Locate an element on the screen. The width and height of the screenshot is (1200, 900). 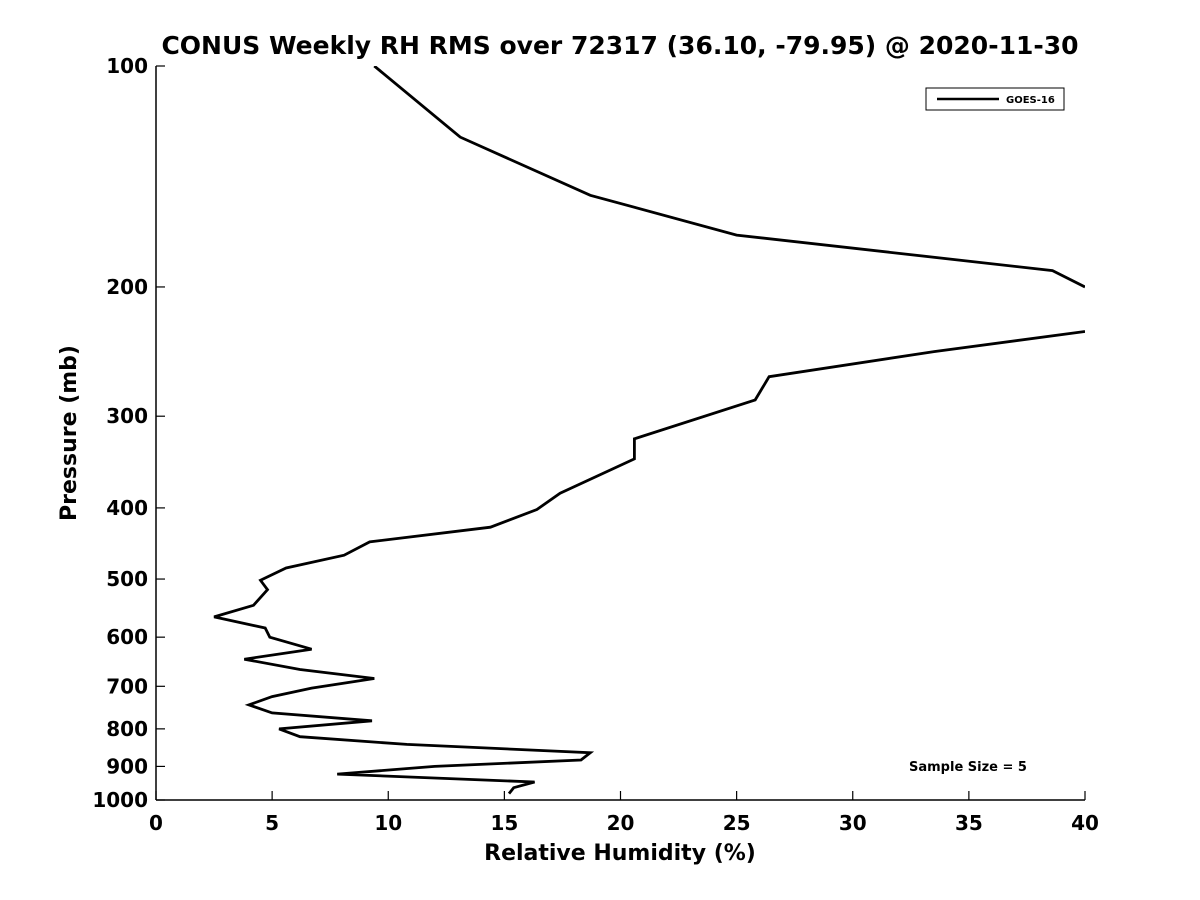
x-axis-label: Relative Humidity (%) is located at coordinates (620, 853).